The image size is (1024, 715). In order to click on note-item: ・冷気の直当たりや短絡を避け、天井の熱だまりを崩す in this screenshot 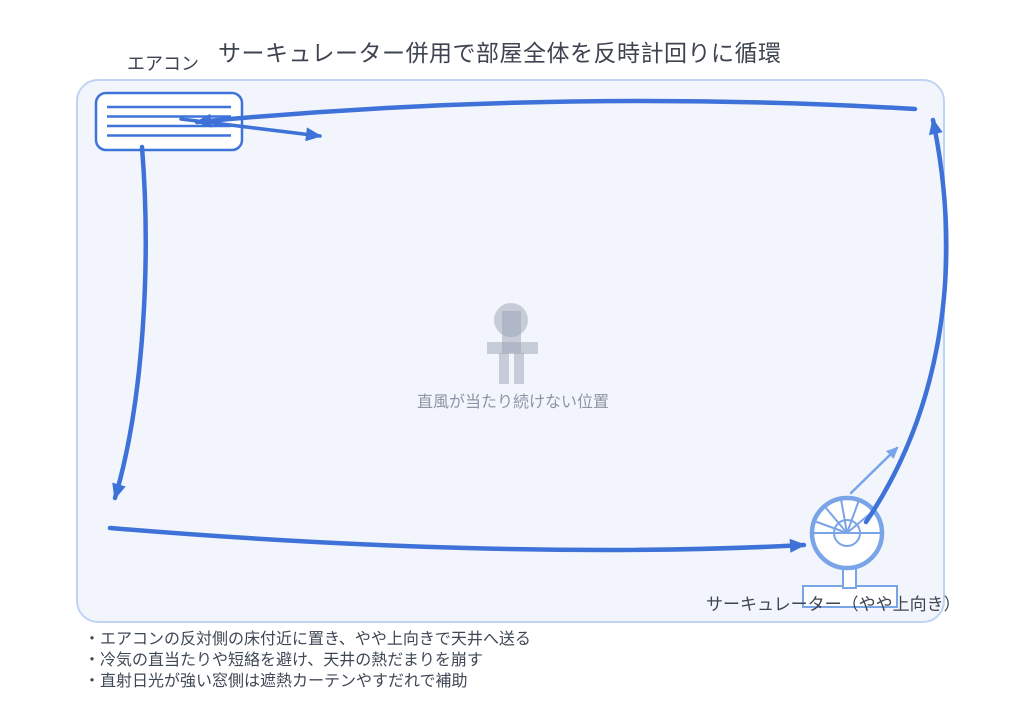, I will do `click(283, 660)`.